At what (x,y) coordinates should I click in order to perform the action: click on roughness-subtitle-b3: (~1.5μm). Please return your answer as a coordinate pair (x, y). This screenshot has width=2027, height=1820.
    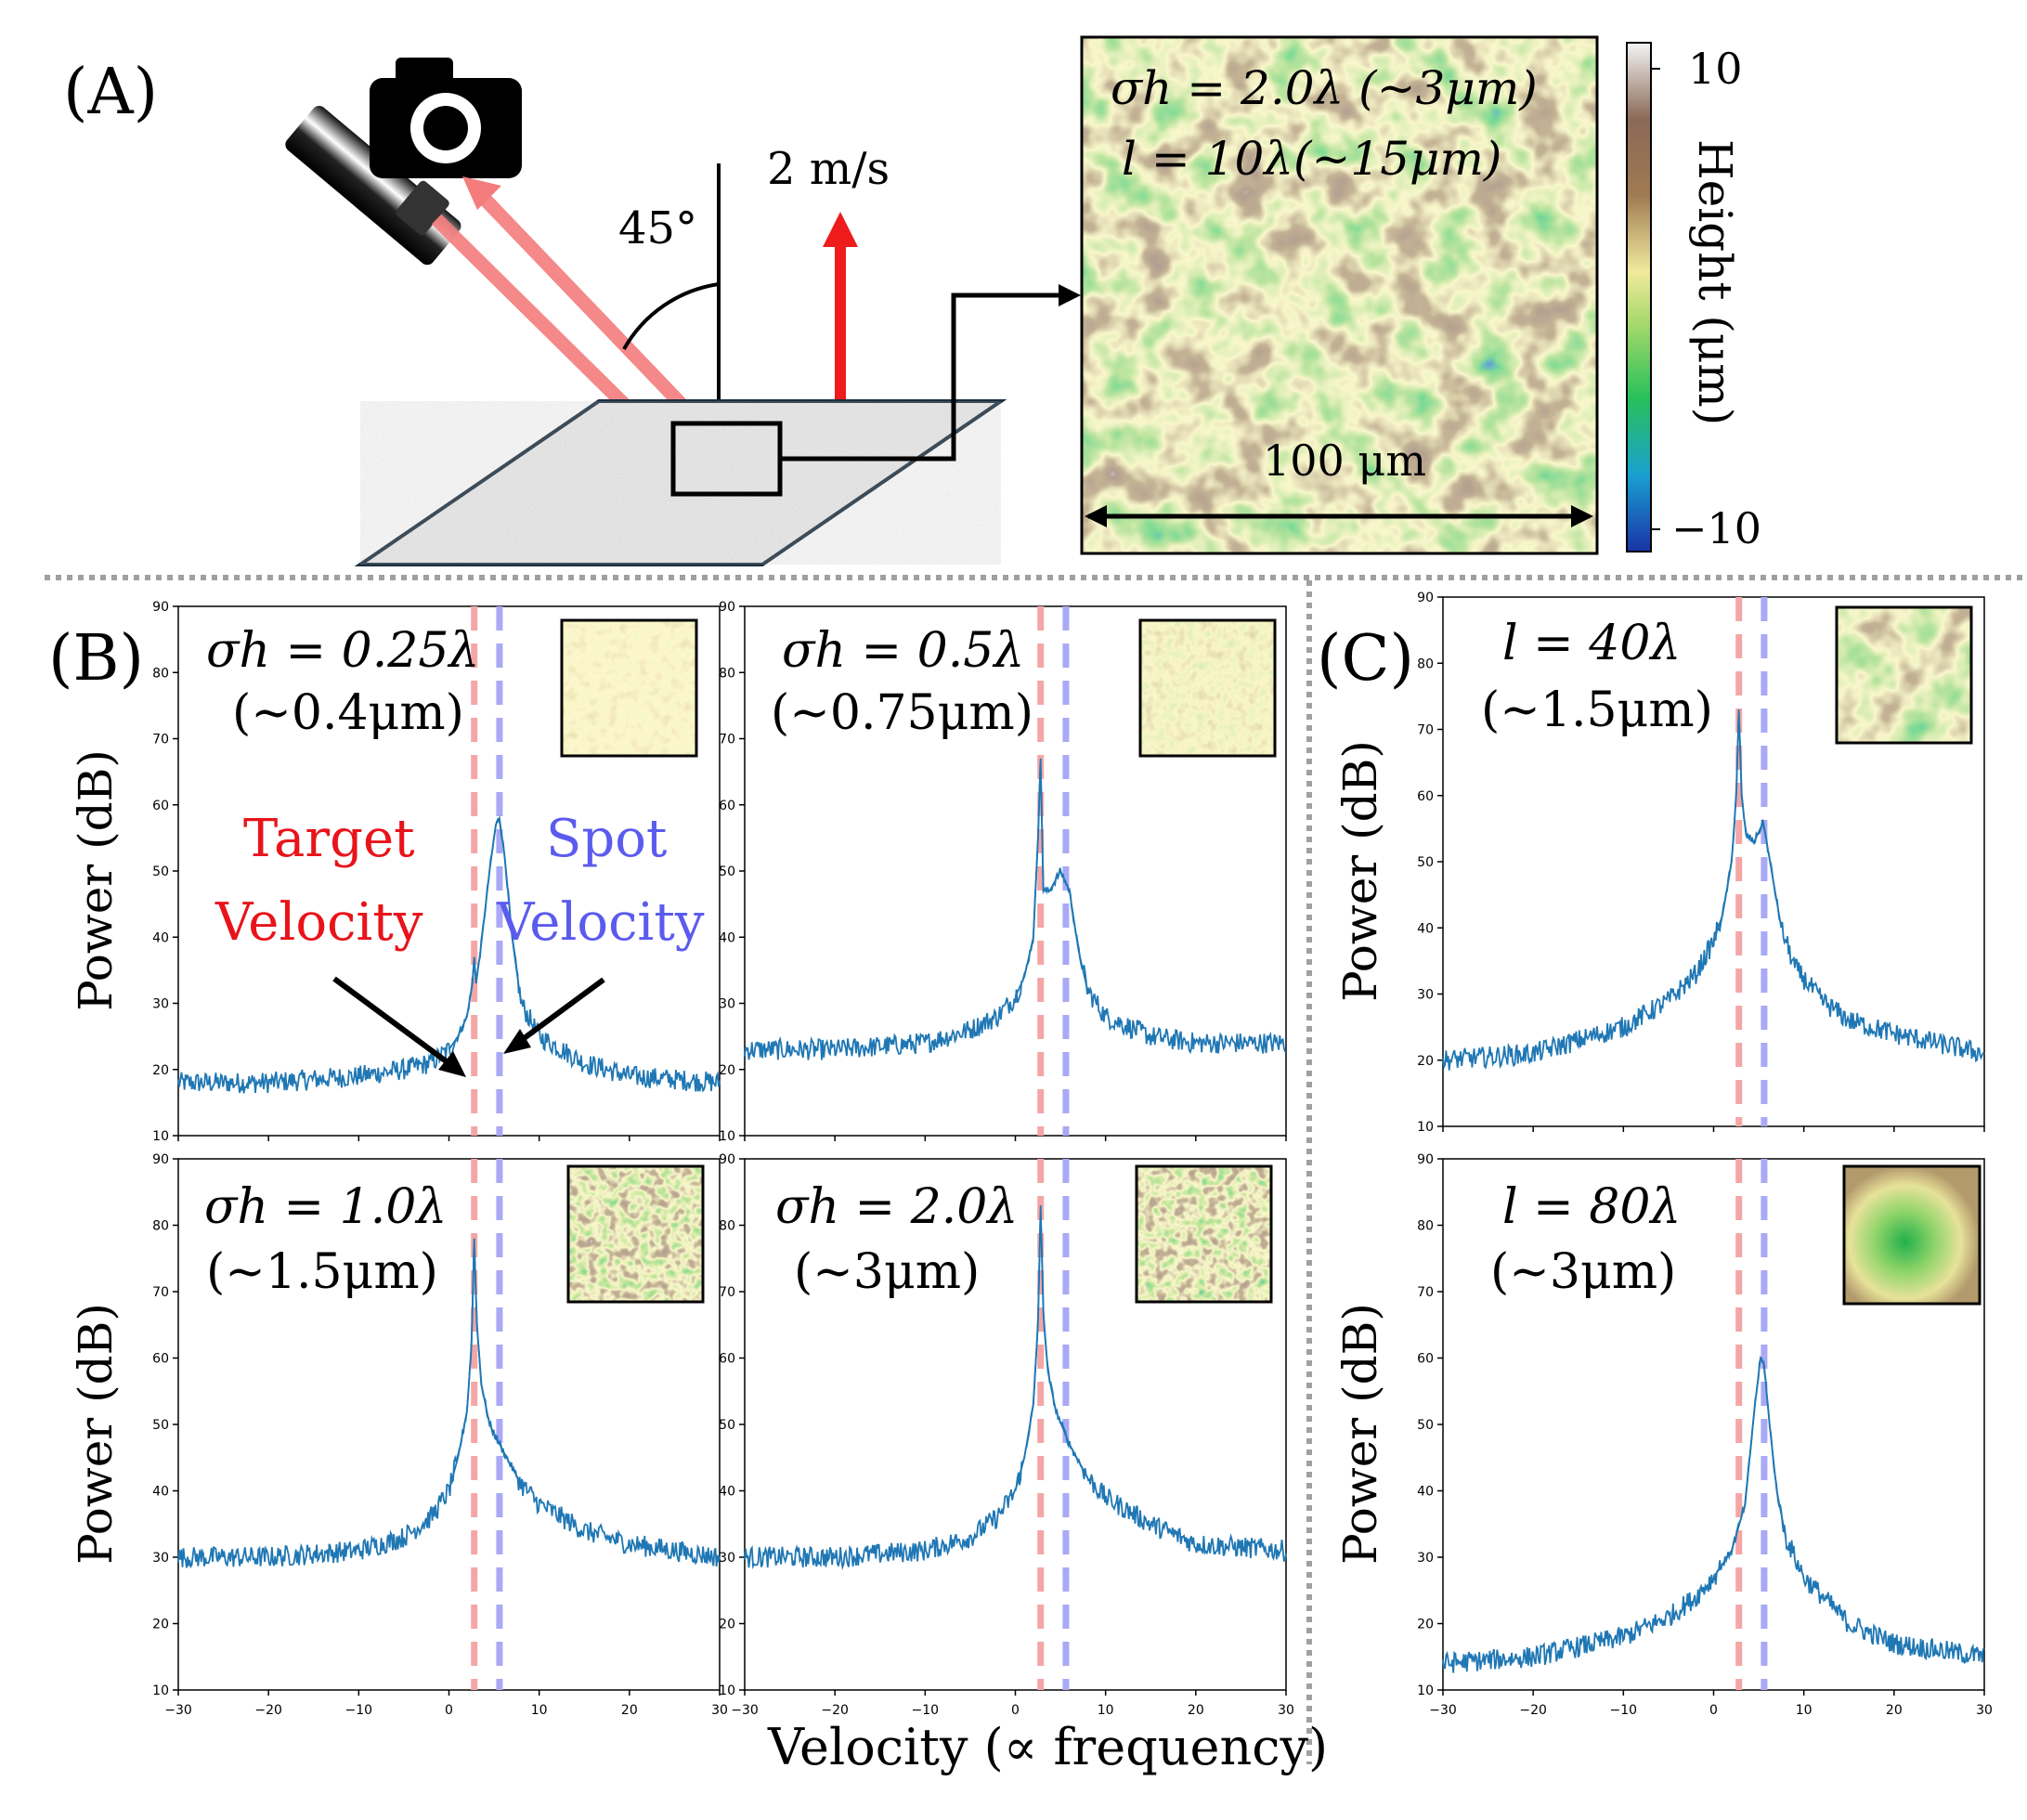
    Looking at the image, I should click on (322, 1272).